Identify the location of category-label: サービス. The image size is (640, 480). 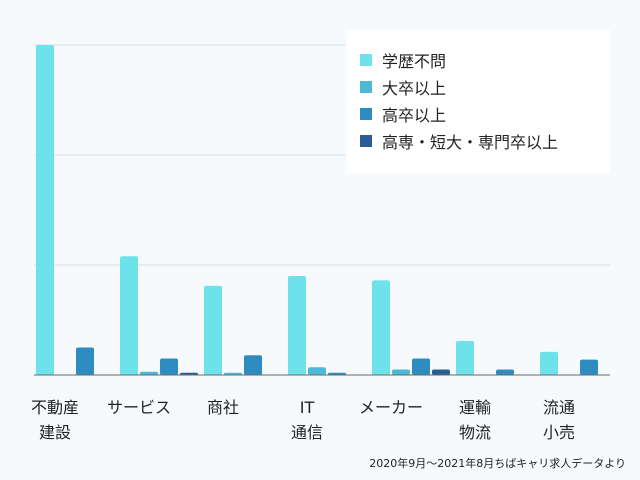
(138, 407).